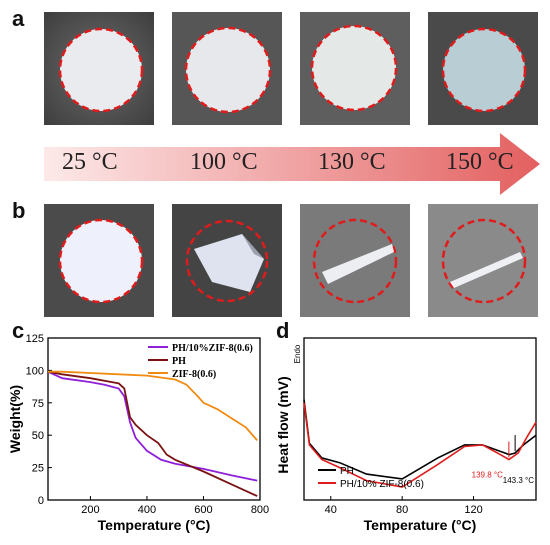 Image resolution: width=550 pixels, height=545 pixels. I want to click on x-tick-label: 600, so click(203, 510).